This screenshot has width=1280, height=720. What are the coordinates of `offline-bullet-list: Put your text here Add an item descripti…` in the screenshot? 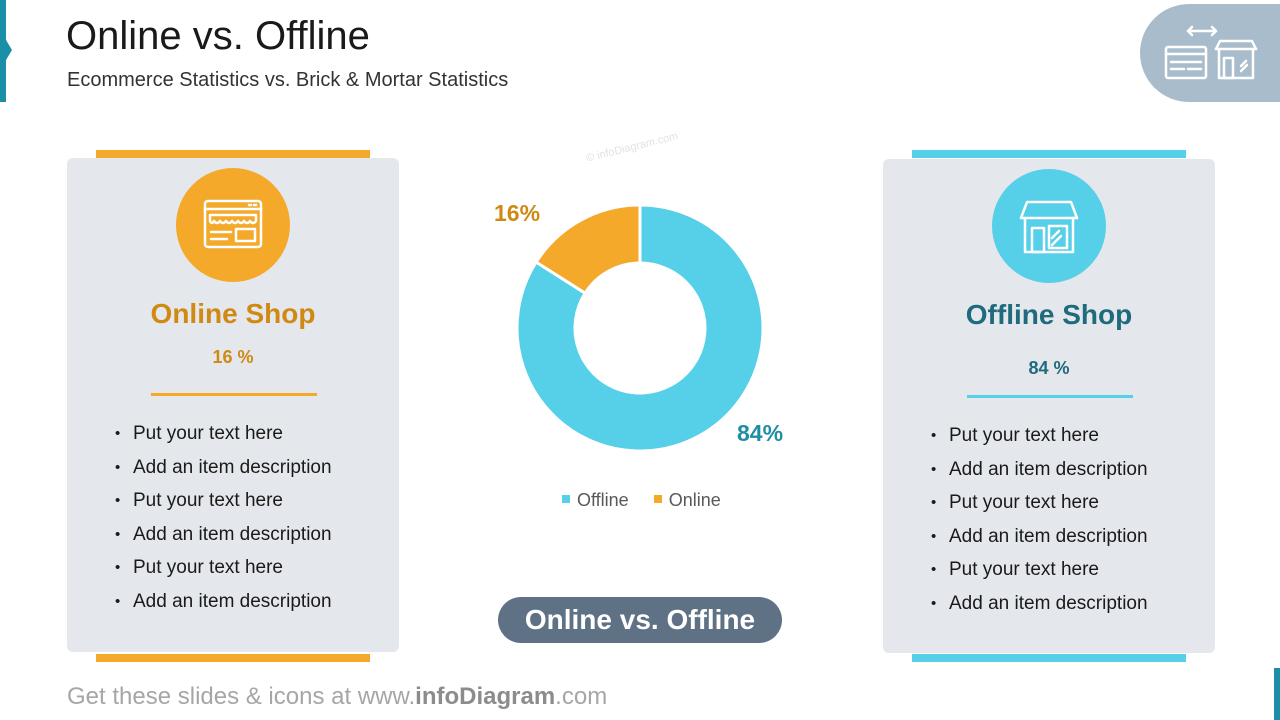 It's located at (1039, 520).